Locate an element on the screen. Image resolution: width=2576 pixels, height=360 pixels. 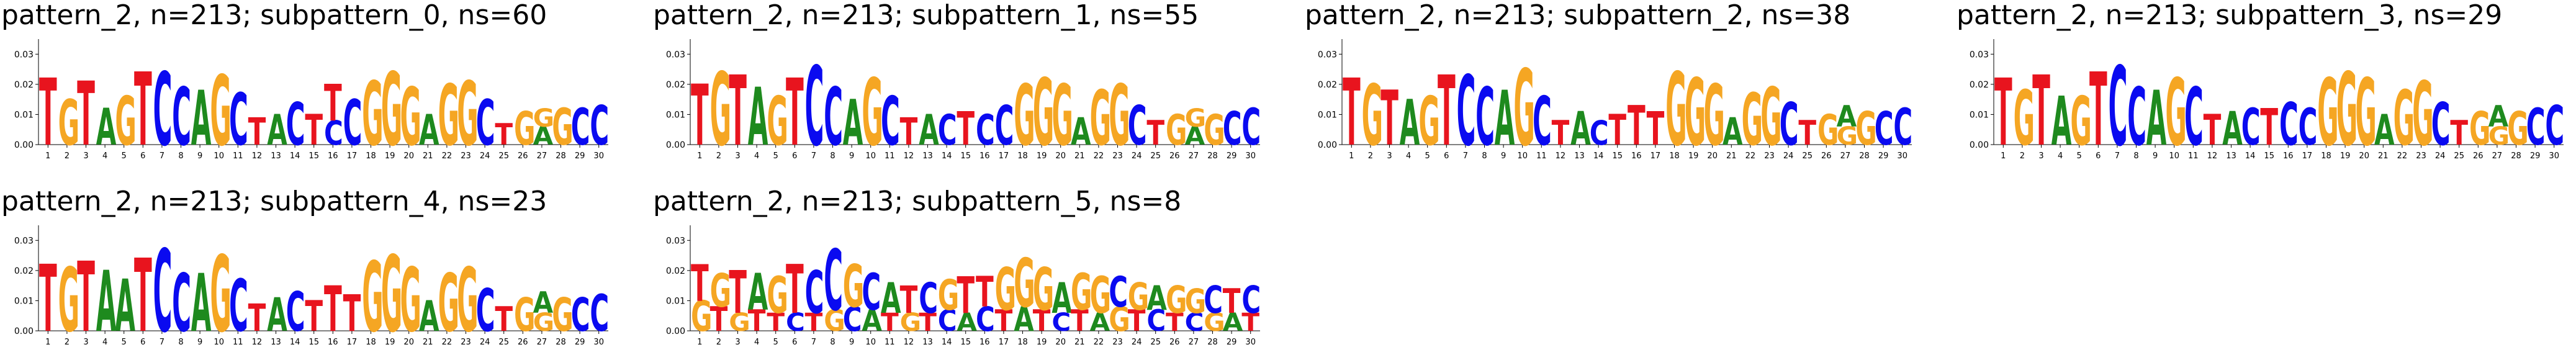
x-tick-label: 19 is located at coordinates (1042, 342).